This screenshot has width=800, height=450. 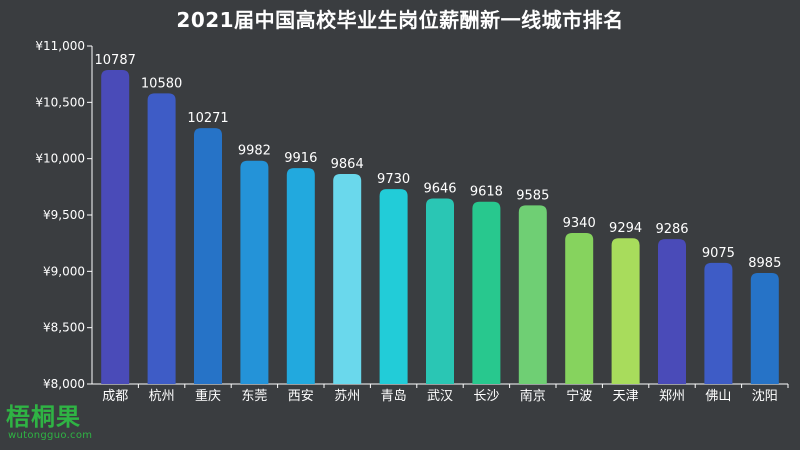 What do you see at coordinates (60, 102) in the screenshot?
I see `y-tick-label: ¥10,500` at bounding box center [60, 102].